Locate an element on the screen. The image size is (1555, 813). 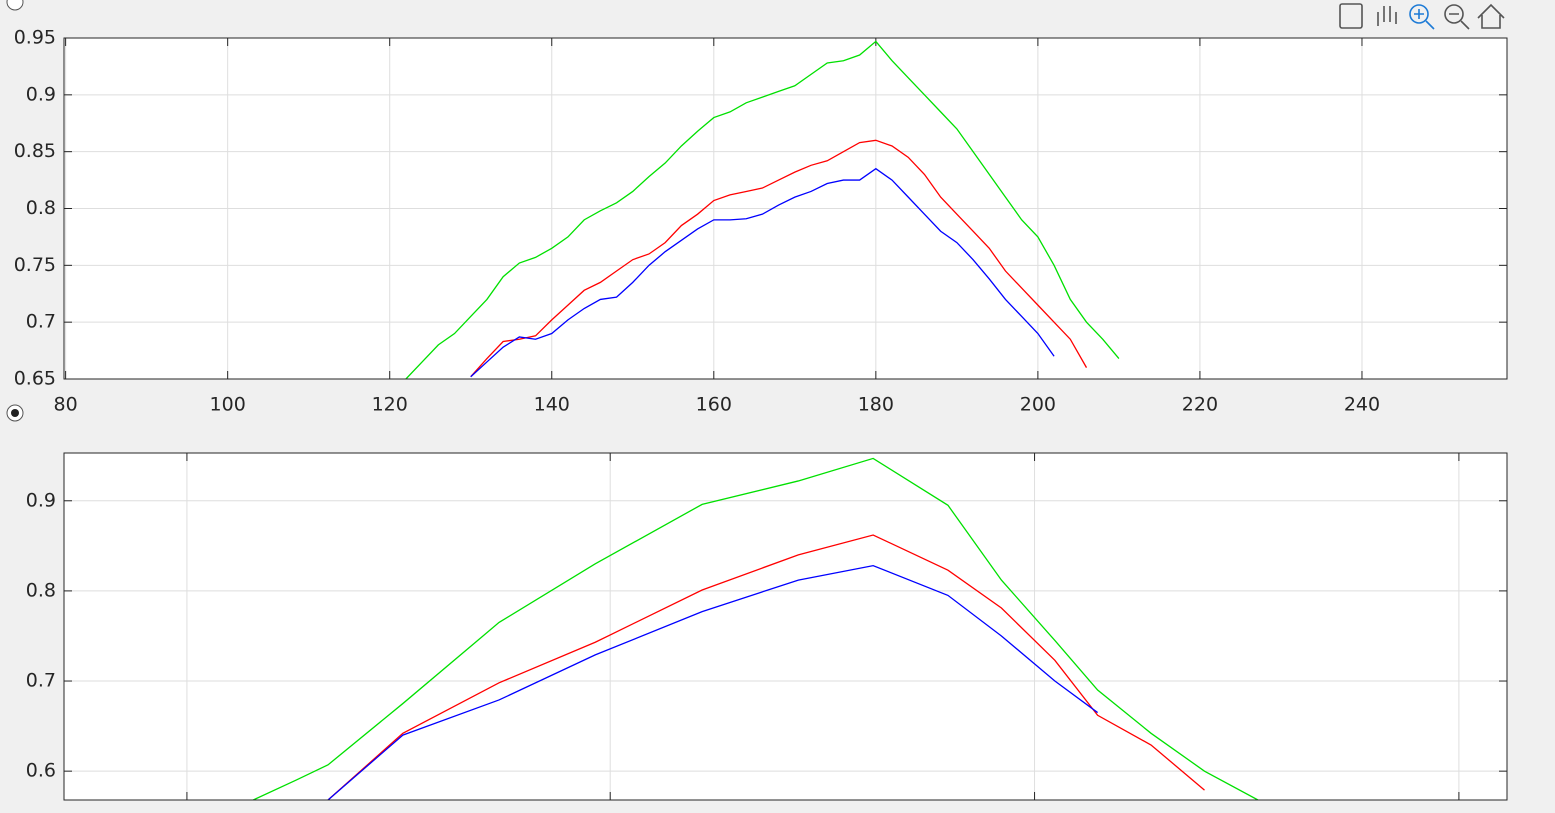
y-tick-label: 0.85 is located at coordinates (35, 151).